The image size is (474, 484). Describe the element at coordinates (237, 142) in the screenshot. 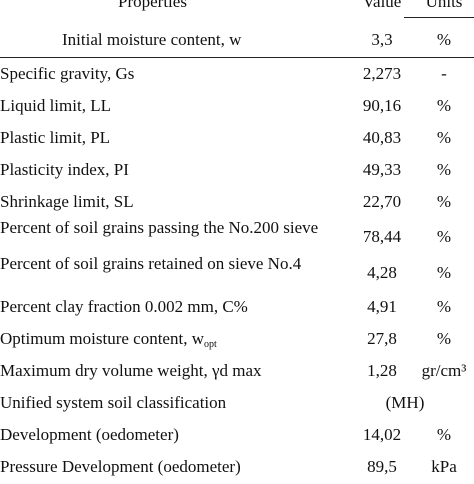

I see `table-row: Plastic limit, PL 40,83 %` at that location.